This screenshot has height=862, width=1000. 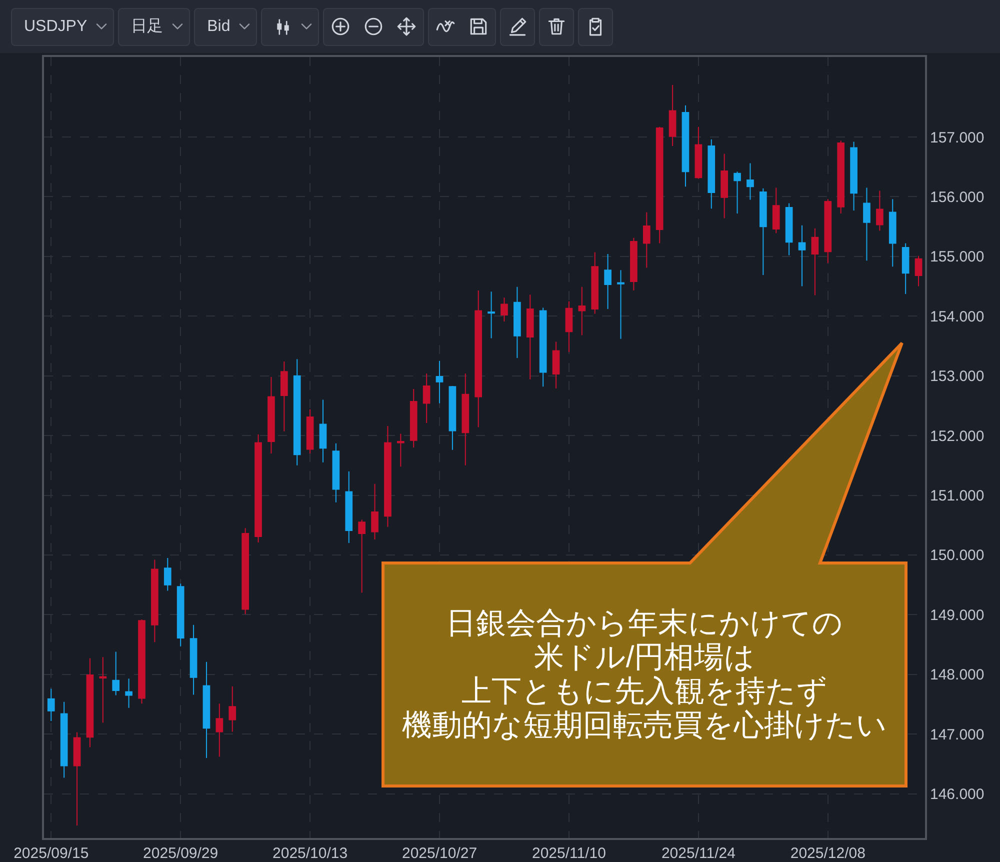 I want to click on y-tick-label: 153.000, so click(x=957, y=377).